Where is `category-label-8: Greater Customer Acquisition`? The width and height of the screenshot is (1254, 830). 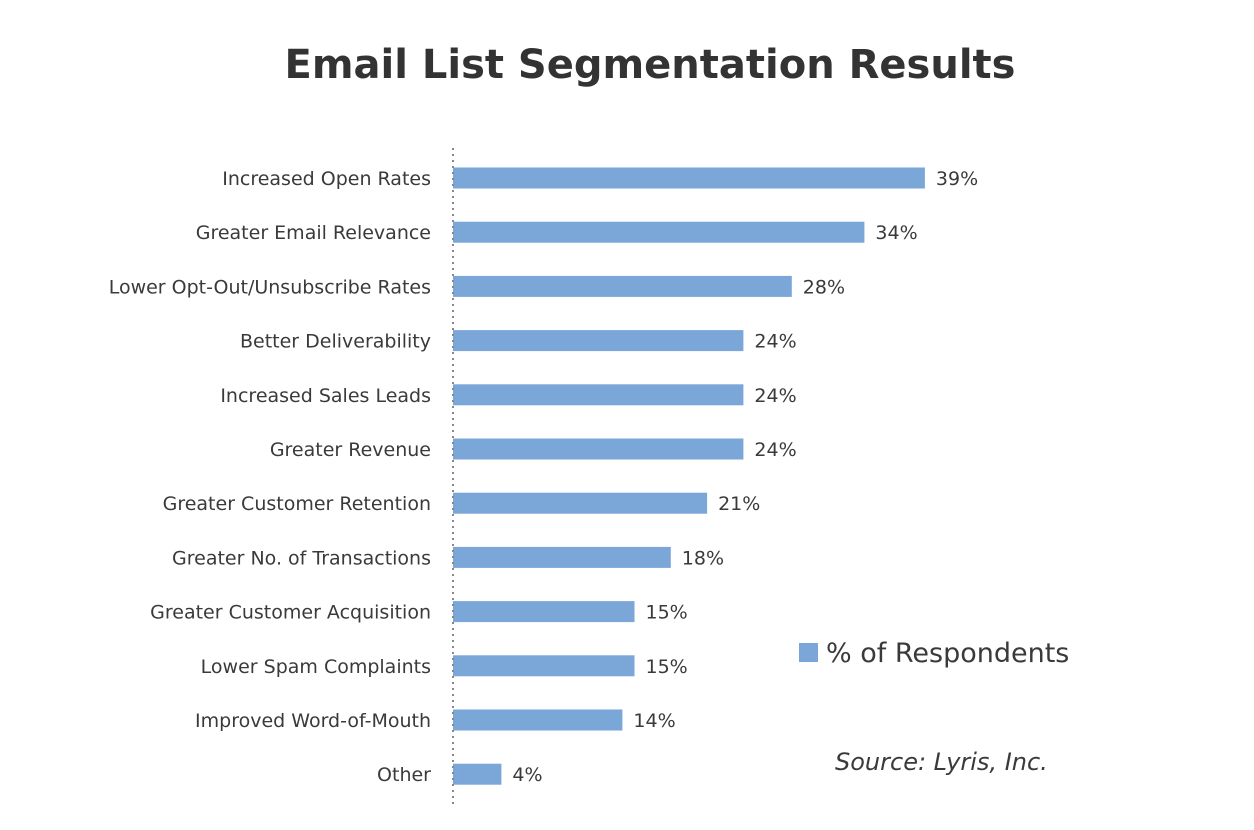
category-label-8: Greater Customer Acquisition is located at coordinates (290, 613).